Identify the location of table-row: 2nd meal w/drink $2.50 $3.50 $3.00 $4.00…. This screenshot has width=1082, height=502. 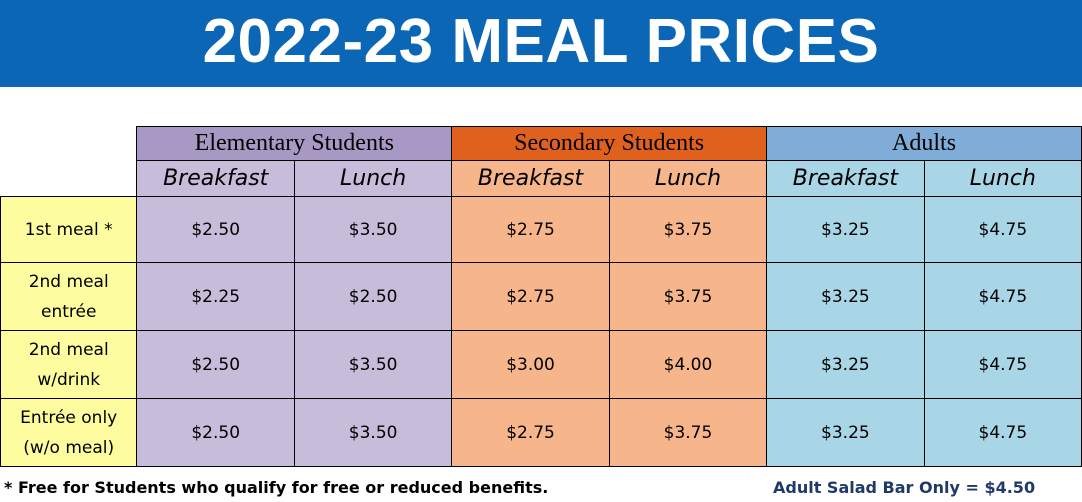
(541, 364).